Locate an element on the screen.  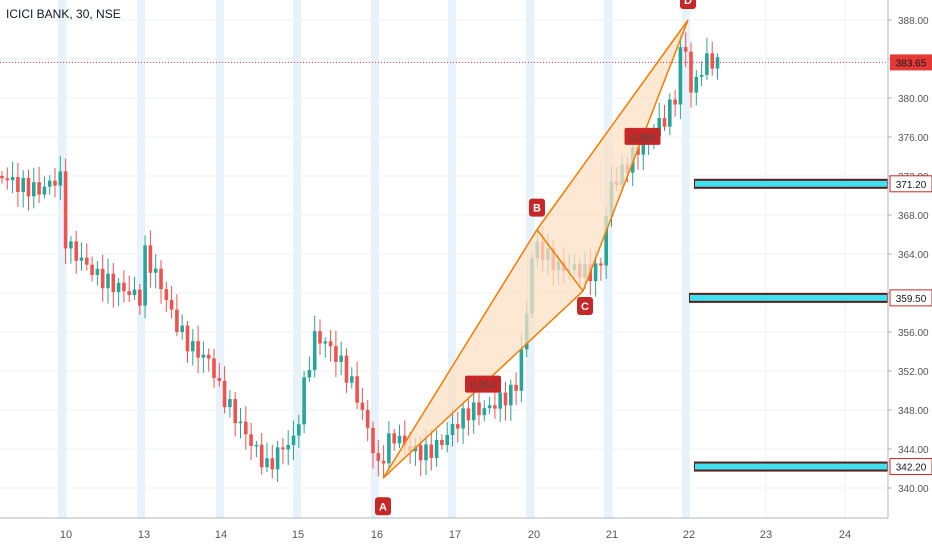
pattern-point-label: A is located at coordinates (383, 507).